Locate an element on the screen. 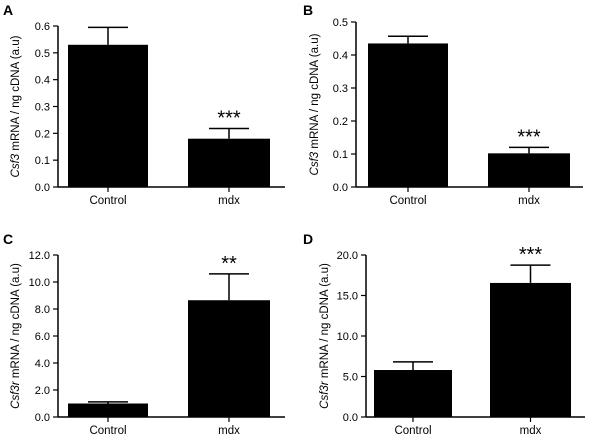  panel-letter: C is located at coordinates (8, 239).